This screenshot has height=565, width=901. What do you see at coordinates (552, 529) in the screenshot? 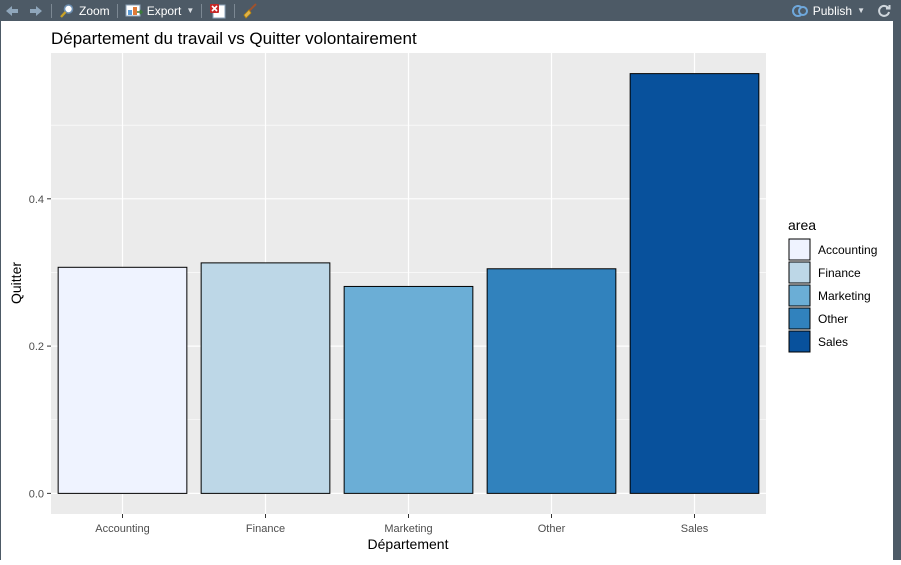
I see `x-tick-label: Other` at bounding box center [552, 529].